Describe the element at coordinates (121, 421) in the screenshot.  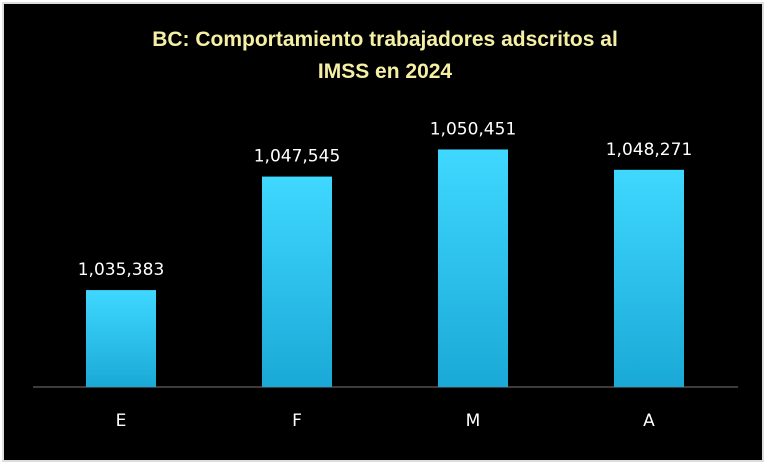
I see `x-tick-label: E` at that location.